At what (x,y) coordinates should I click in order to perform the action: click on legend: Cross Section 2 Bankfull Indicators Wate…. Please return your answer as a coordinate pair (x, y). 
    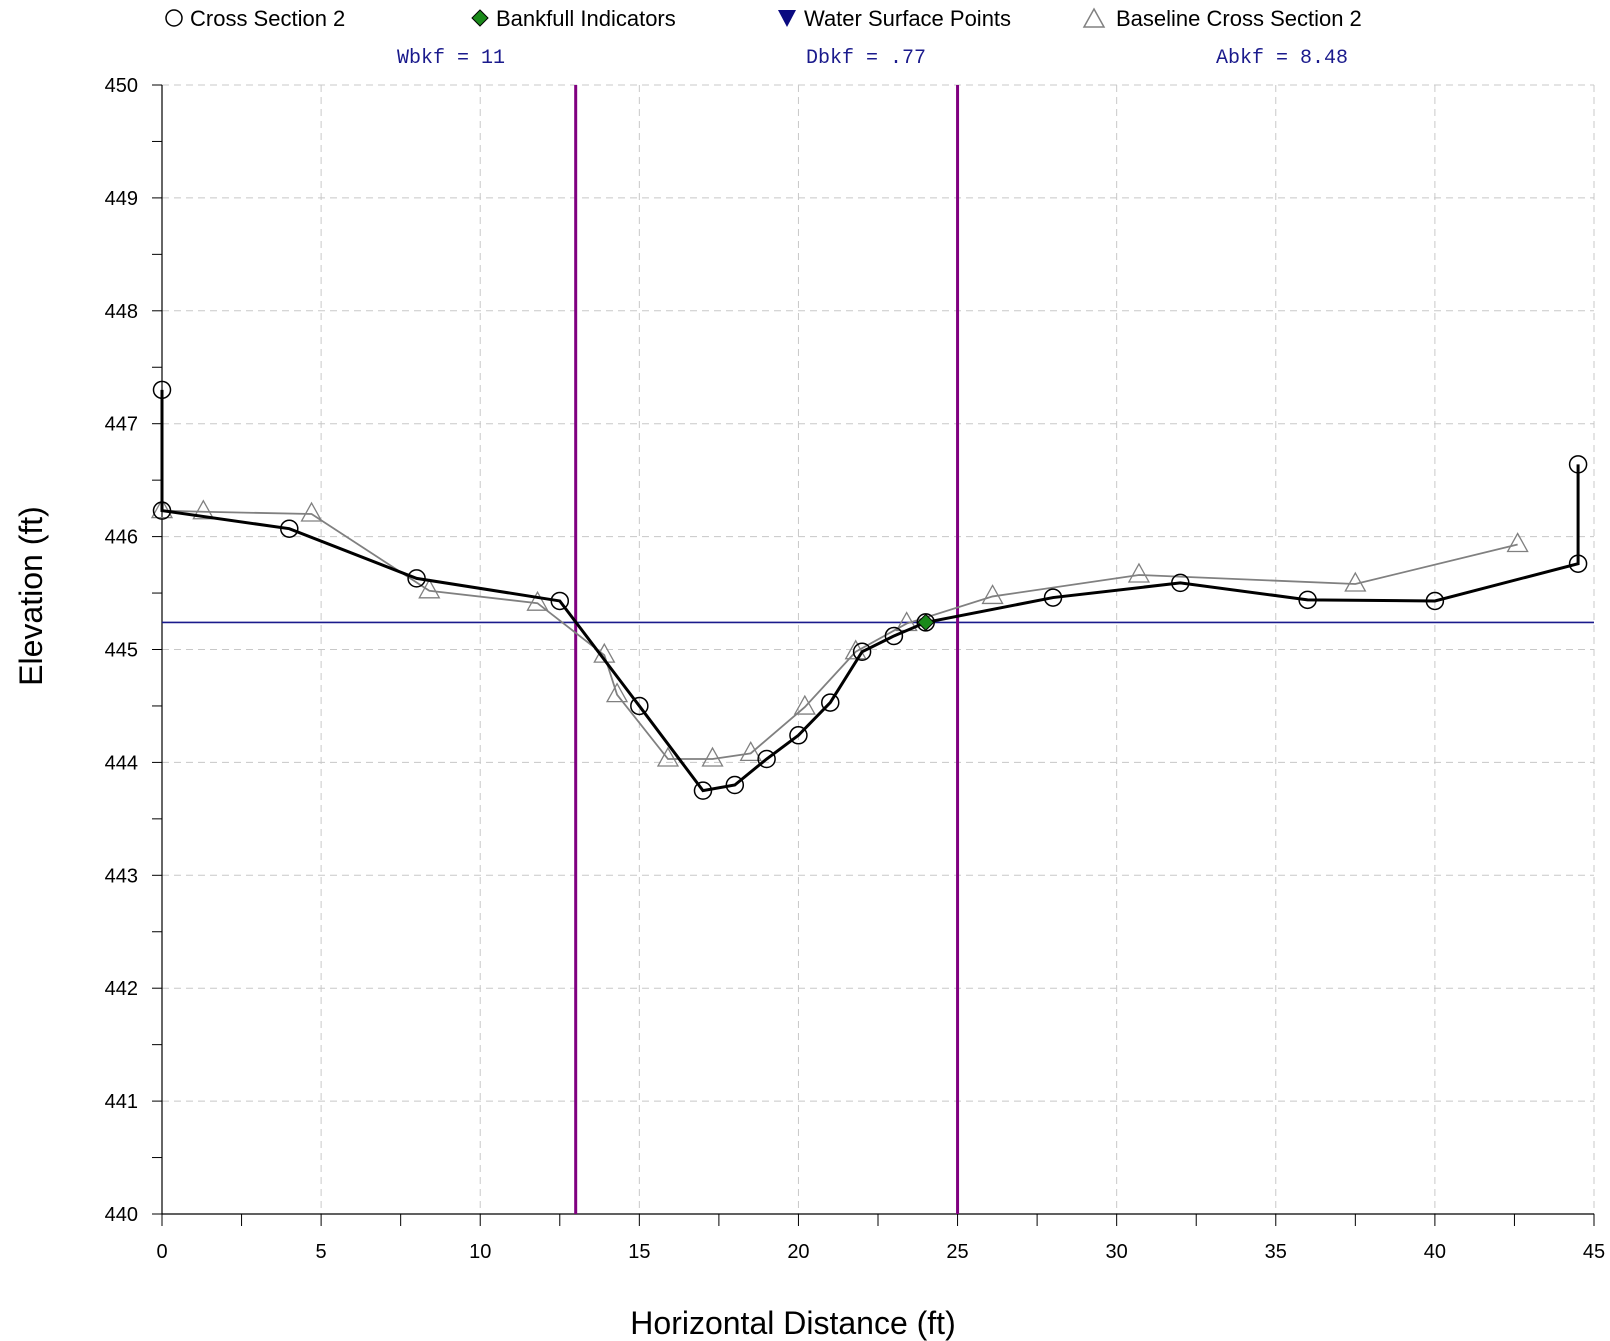
    Looking at the image, I should click on (763, 18).